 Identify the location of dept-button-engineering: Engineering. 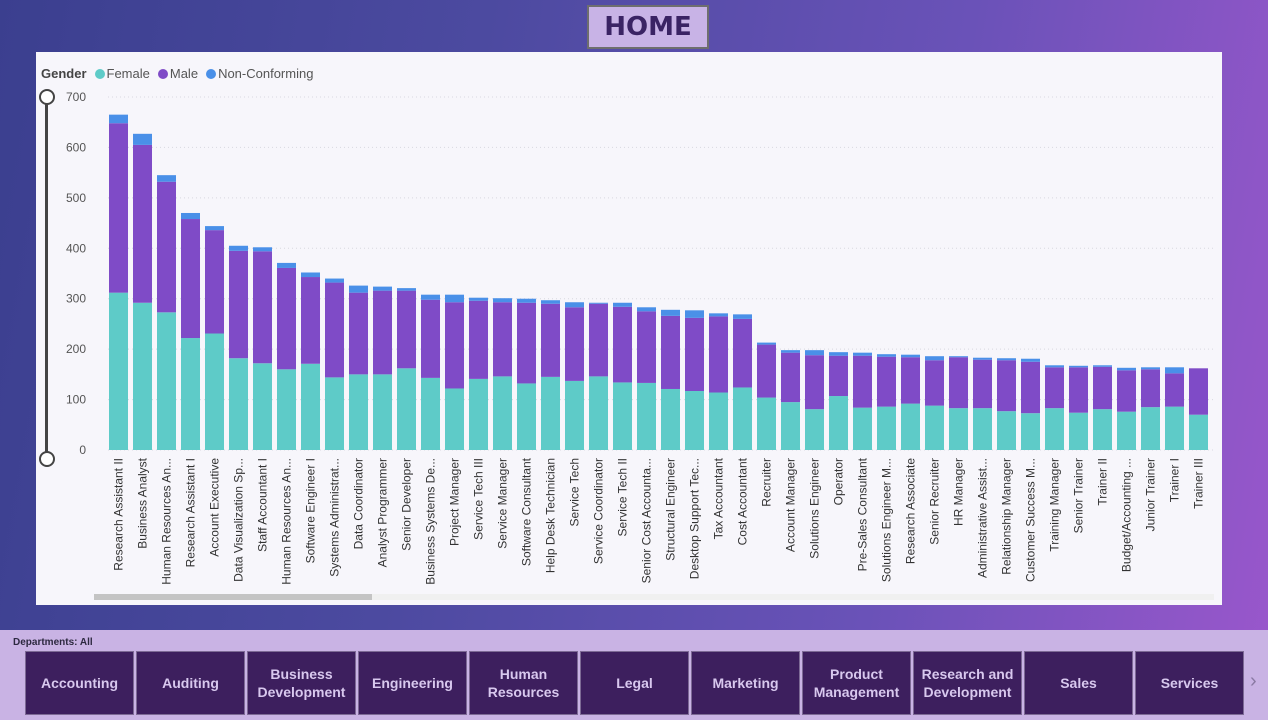
(412, 683).